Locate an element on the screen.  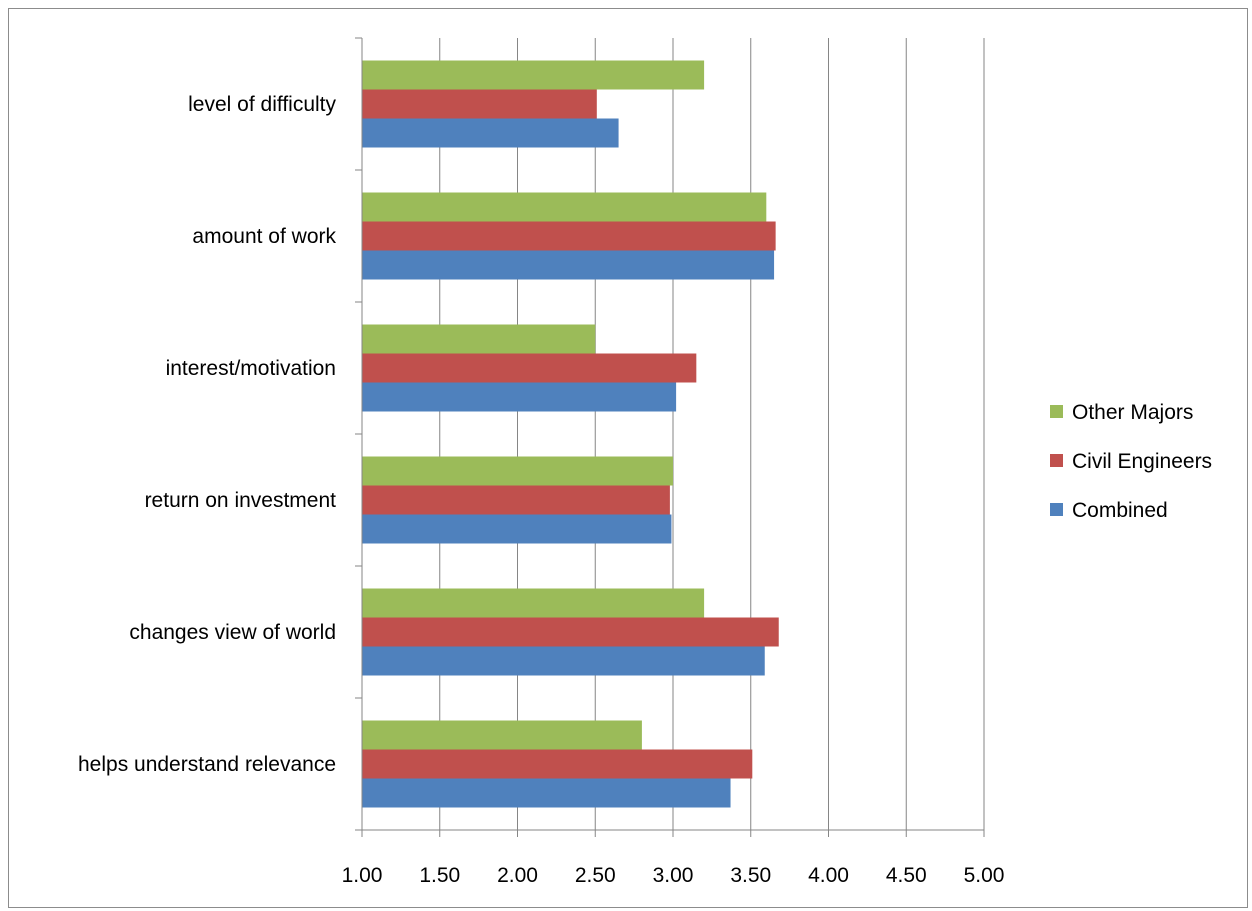
category-label: helps understand relevance is located at coordinates (207, 764).